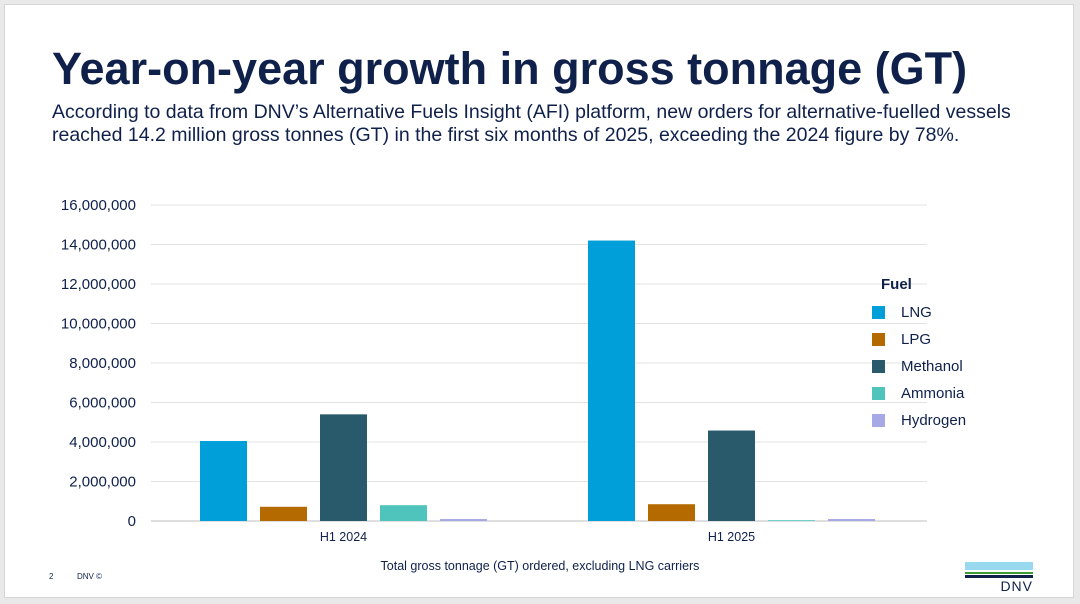  Describe the element at coordinates (932, 366) in the screenshot. I see `legend-label: Methanol` at that location.